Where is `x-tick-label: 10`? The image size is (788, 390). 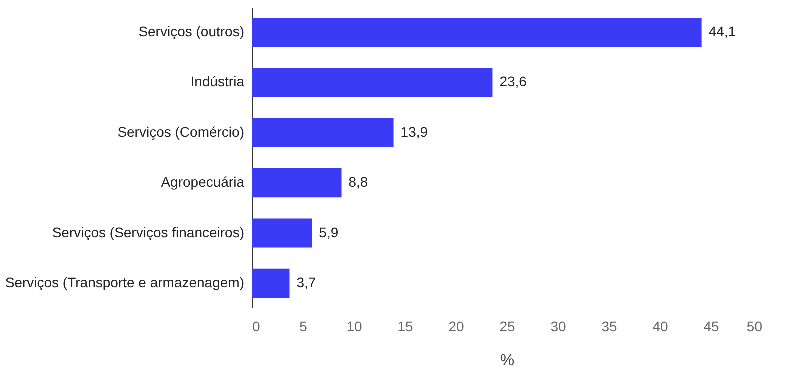 x-tick-label: 10 is located at coordinates (354, 326).